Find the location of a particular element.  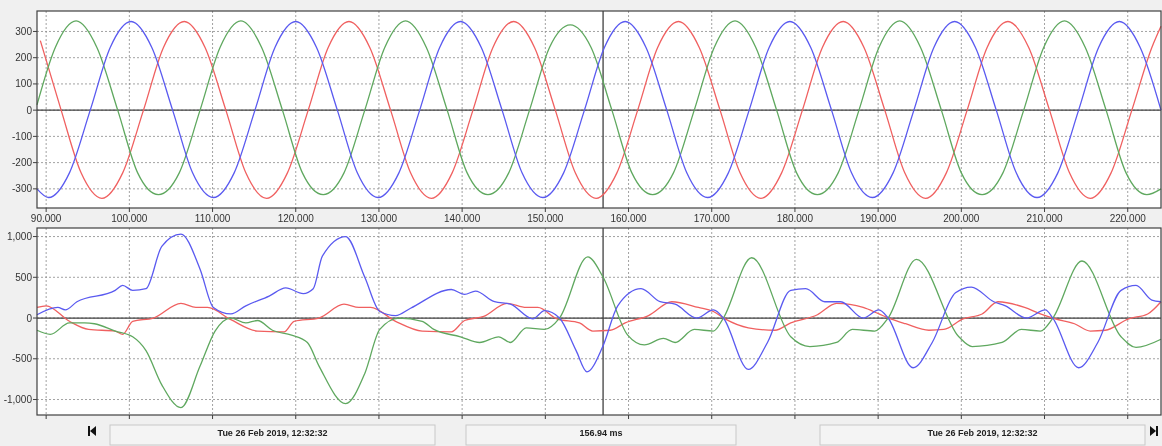

x-tick-label: 100.000 is located at coordinates (129, 218).